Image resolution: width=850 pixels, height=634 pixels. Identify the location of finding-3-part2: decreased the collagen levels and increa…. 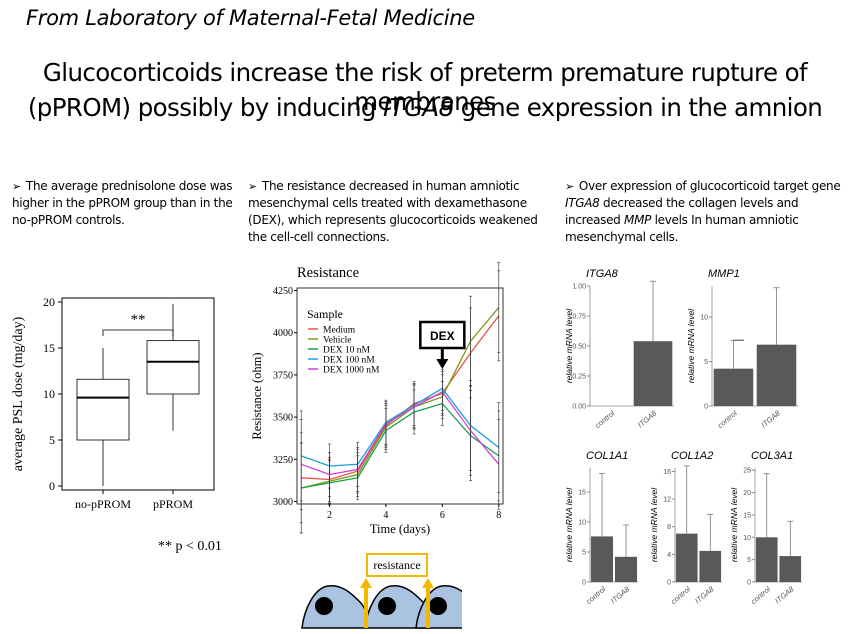
(682, 211).